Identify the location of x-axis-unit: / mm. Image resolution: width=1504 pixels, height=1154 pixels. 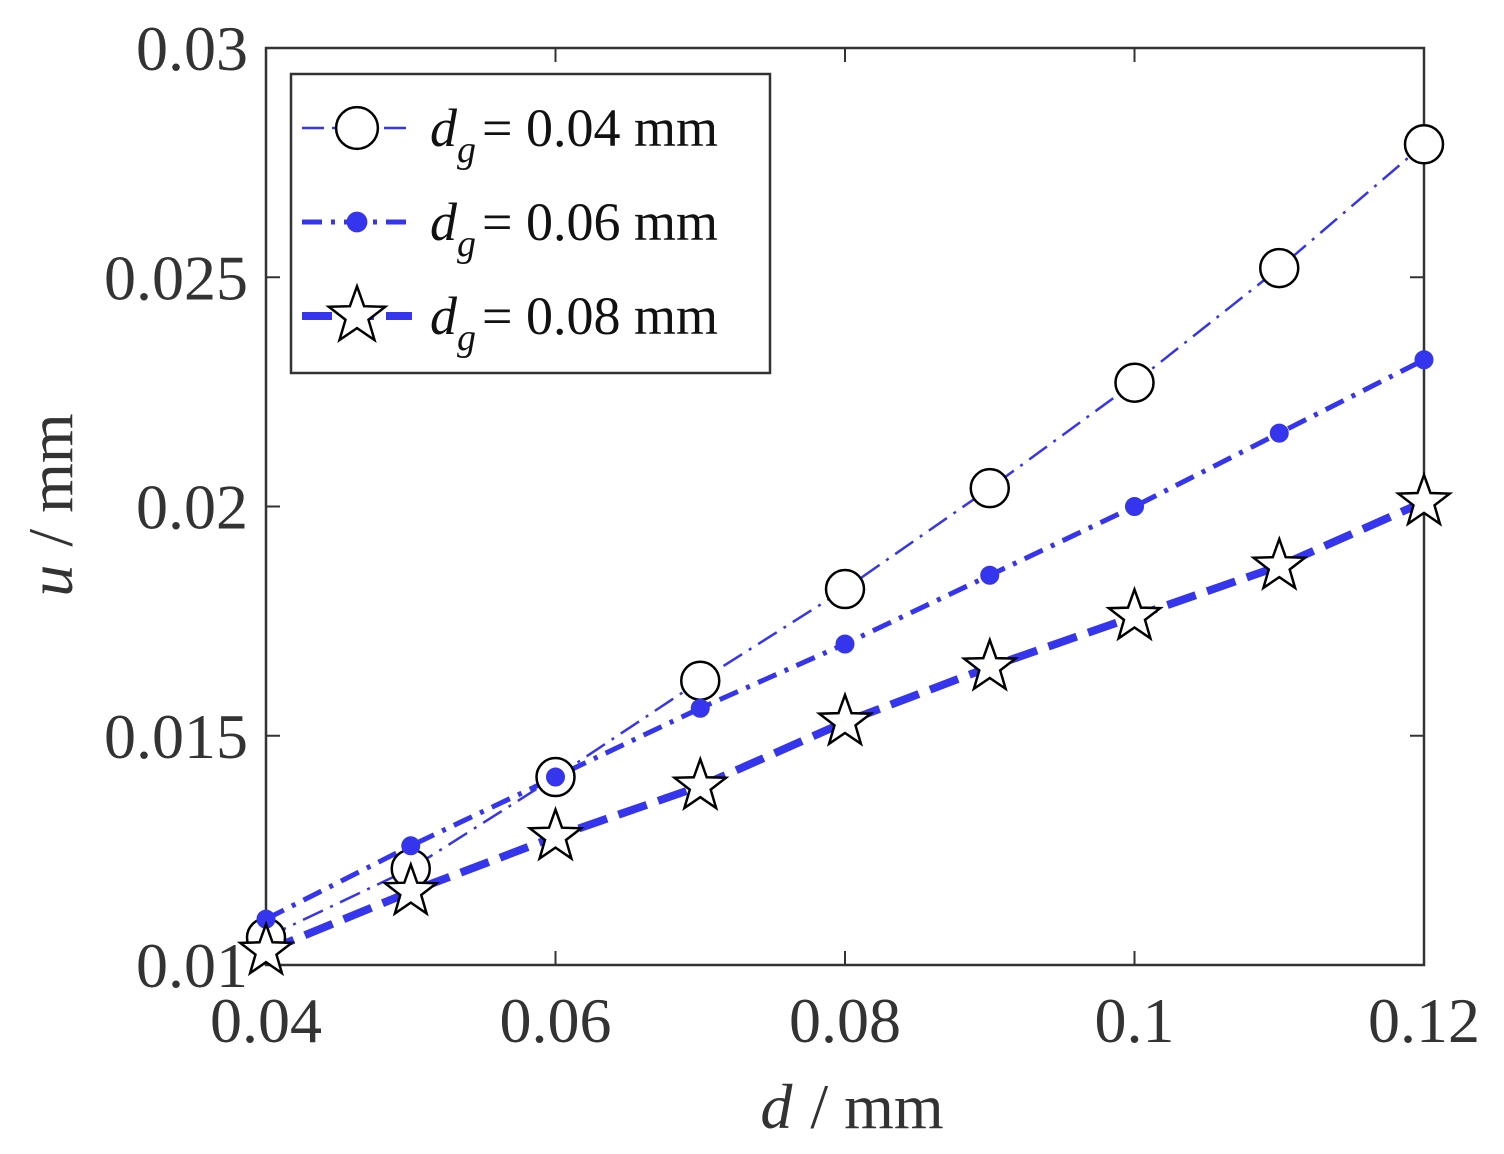
(876, 1106).